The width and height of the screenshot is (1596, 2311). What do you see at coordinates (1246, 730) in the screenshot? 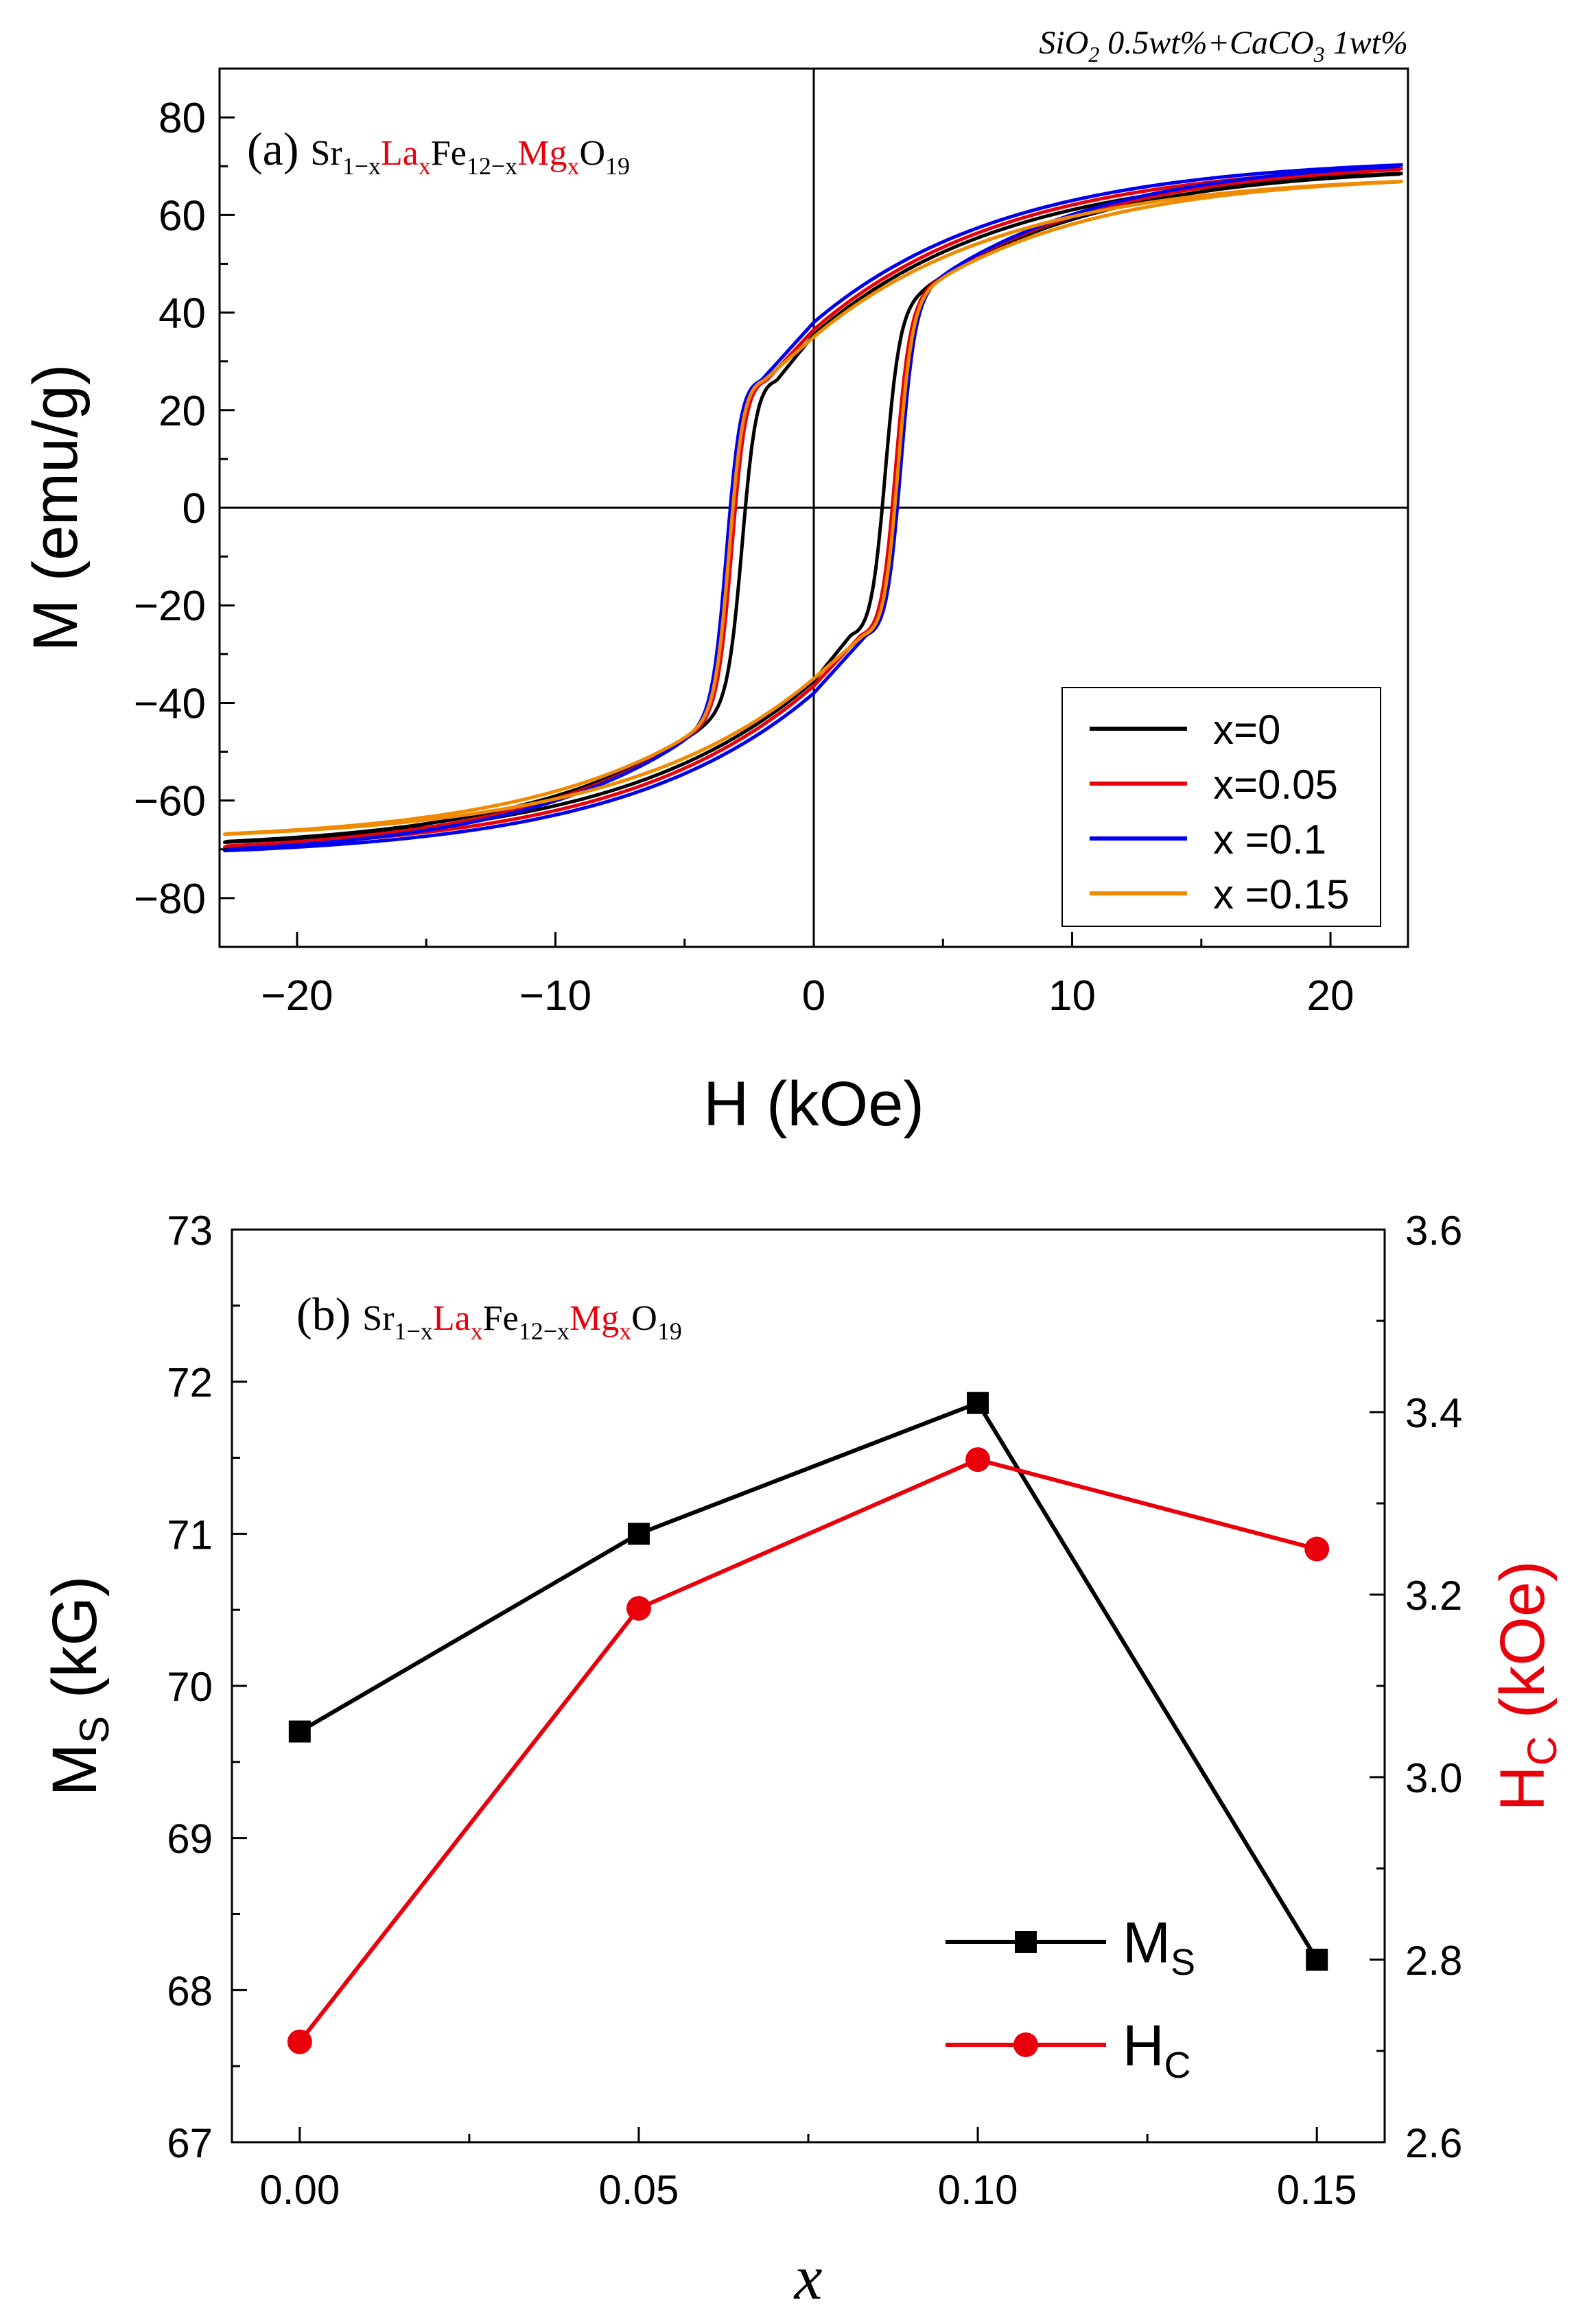
I see `panel-a-legend-label: x=0` at bounding box center [1246, 730].